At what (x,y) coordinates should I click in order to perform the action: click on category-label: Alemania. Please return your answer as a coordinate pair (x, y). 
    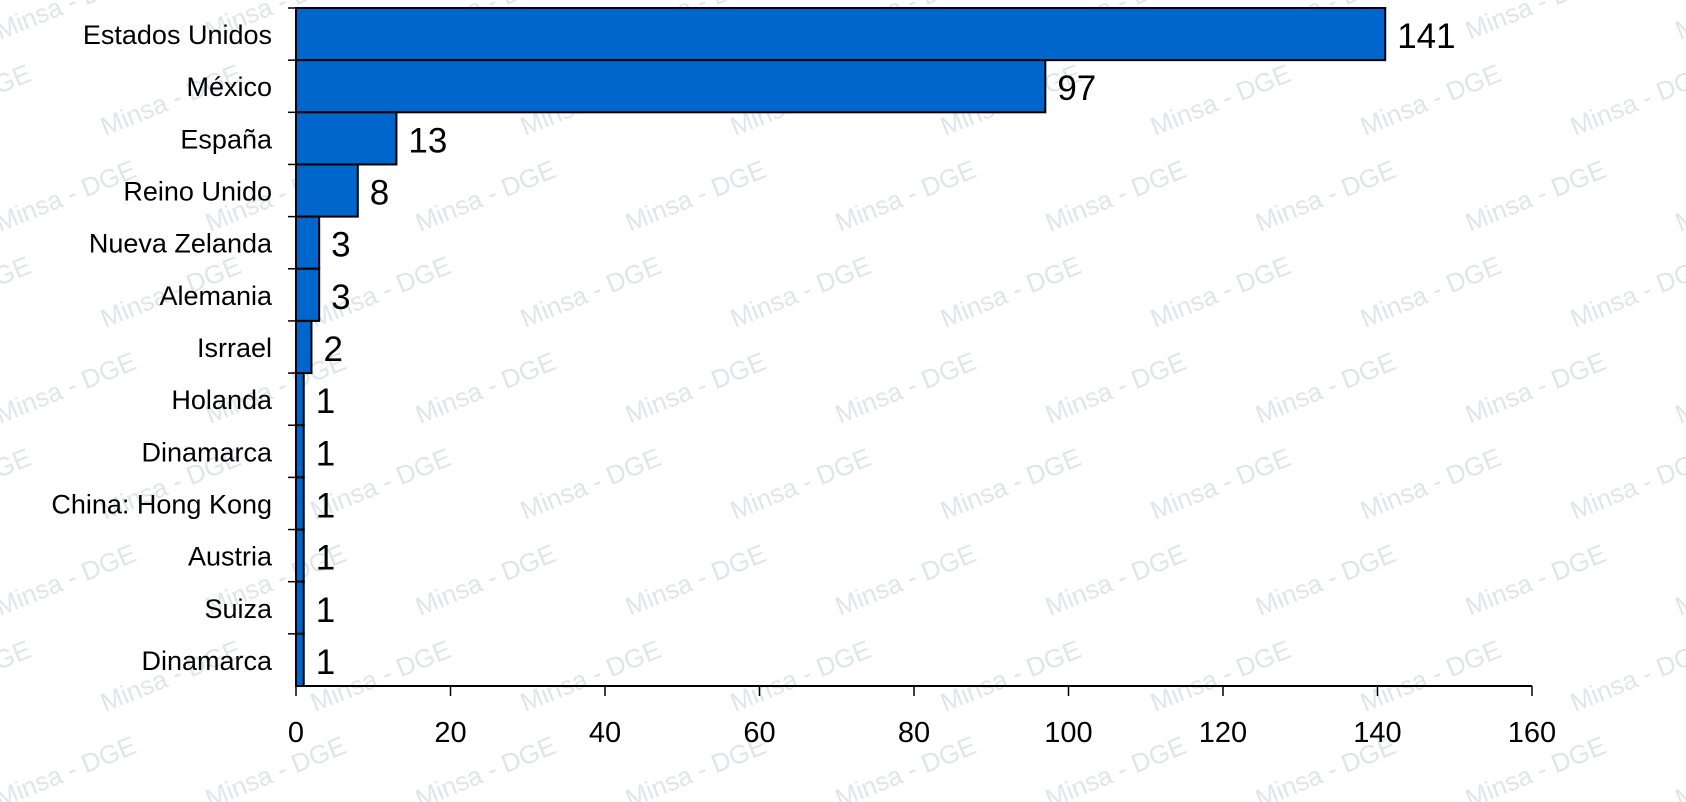
    Looking at the image, I should click on (216, 296).